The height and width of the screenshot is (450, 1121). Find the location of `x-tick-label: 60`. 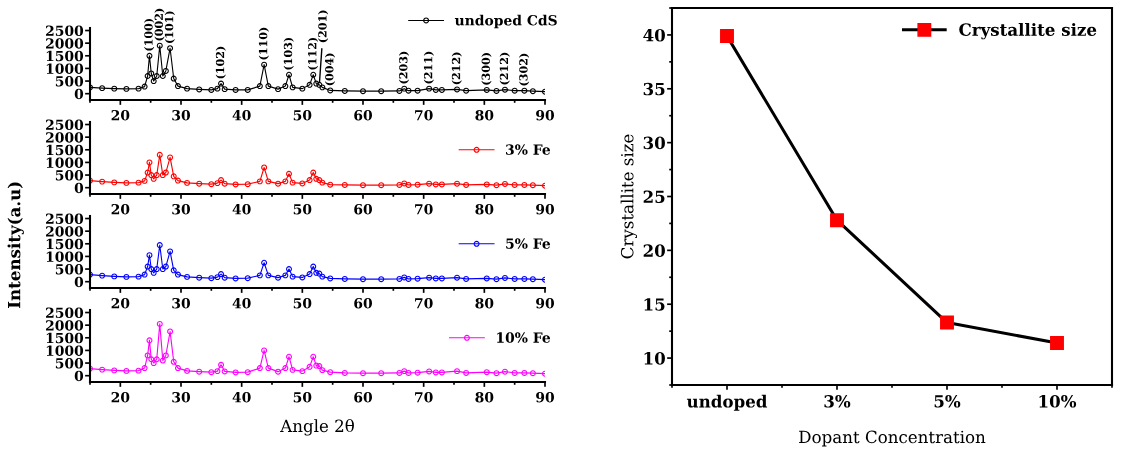

x-tick-label: 60 is located at coordinates (363, 303).